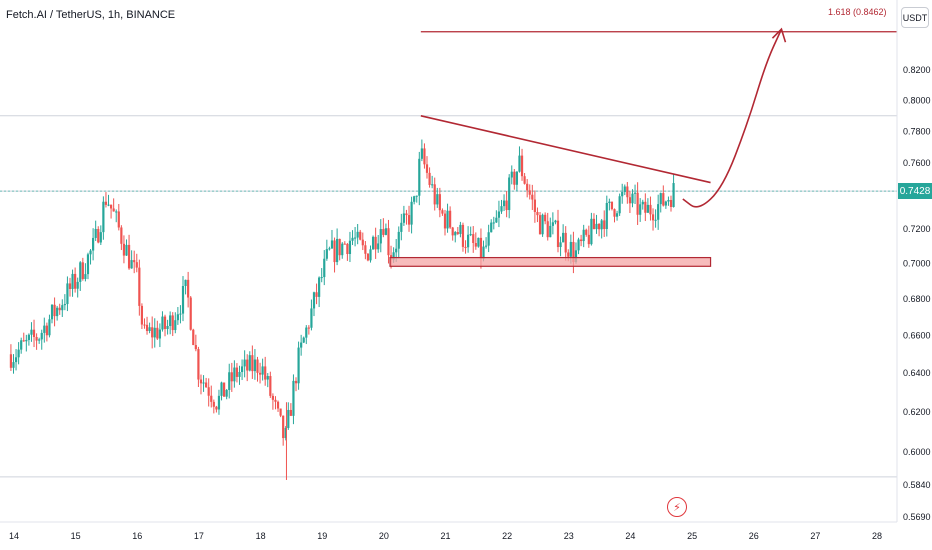  I want to click on date-tick-label: 17, so click(199, 536).